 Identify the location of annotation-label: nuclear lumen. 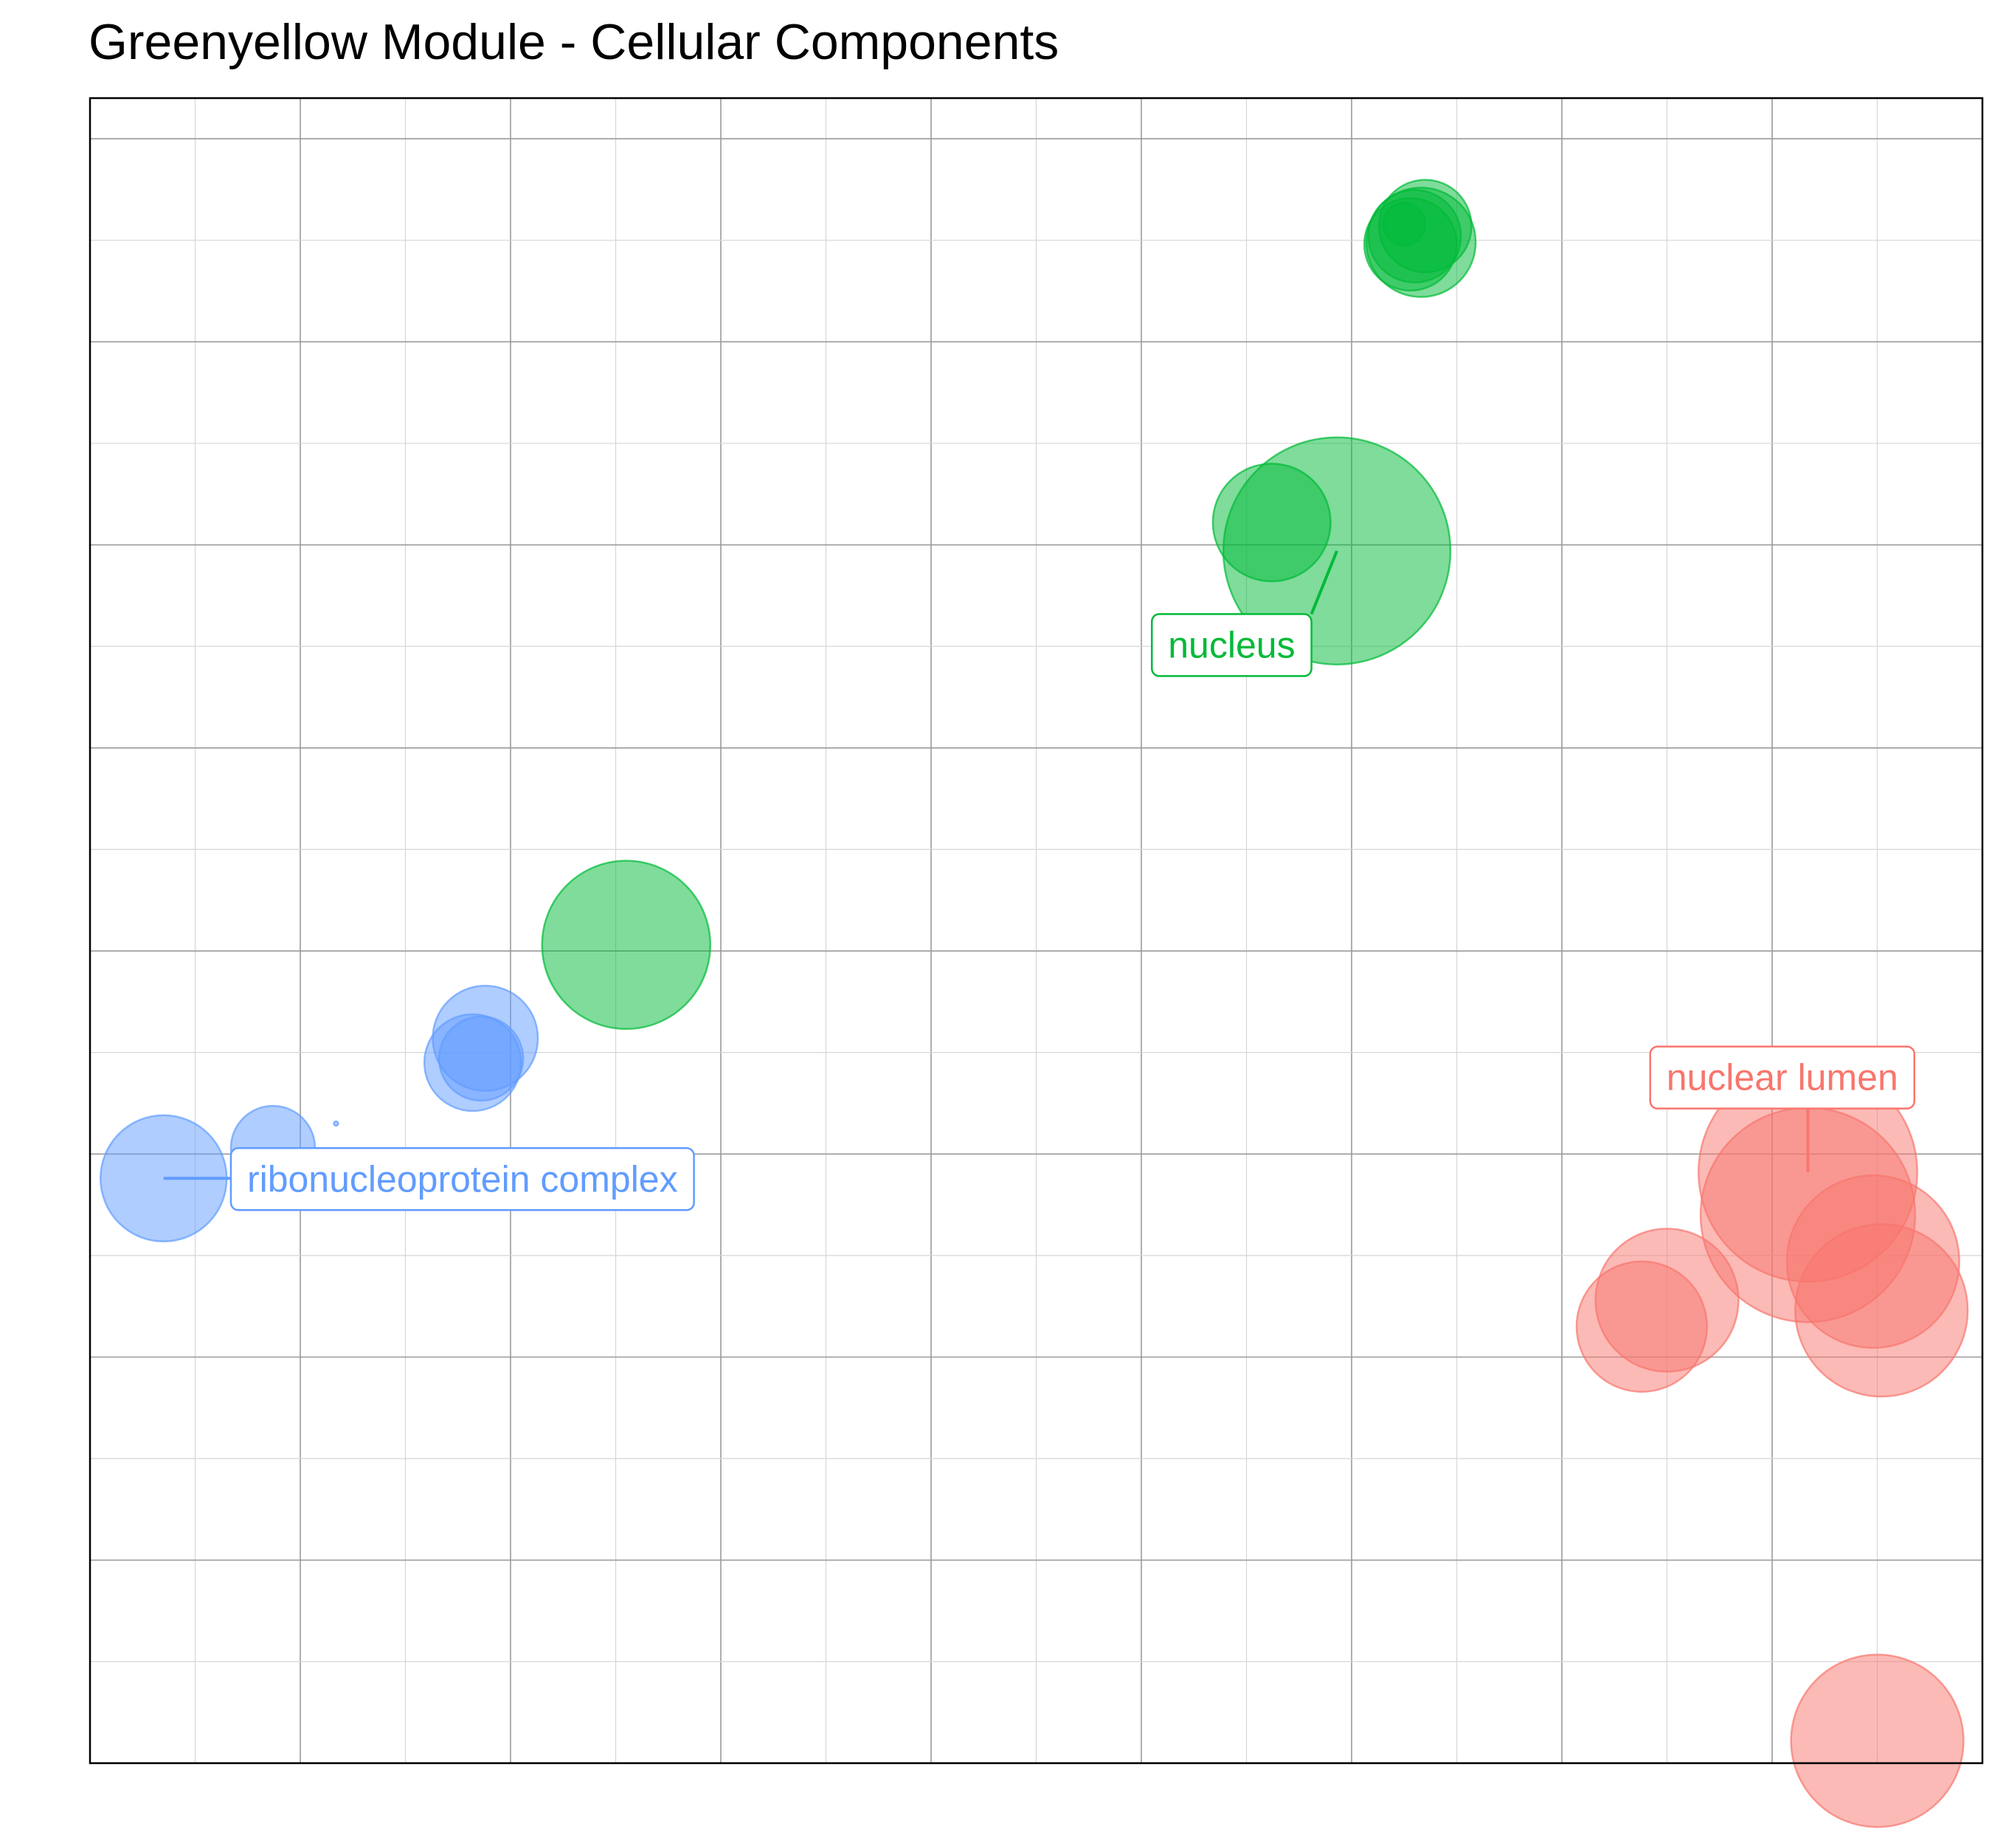
(1782, 1077).